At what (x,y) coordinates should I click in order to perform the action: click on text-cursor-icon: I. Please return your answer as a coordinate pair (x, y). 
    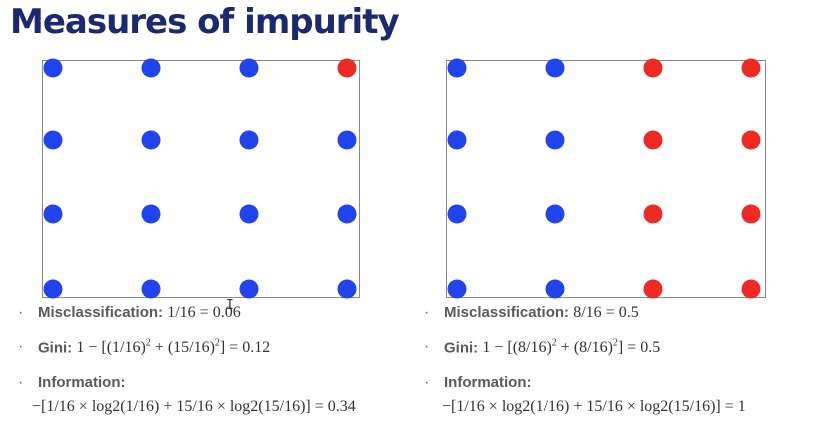
    Looking at the image, I should click on (230, 305).